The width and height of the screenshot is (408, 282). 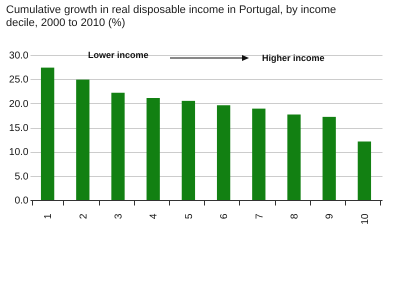 I want to click on annotation: Lower income, so click(x=118, y=55).